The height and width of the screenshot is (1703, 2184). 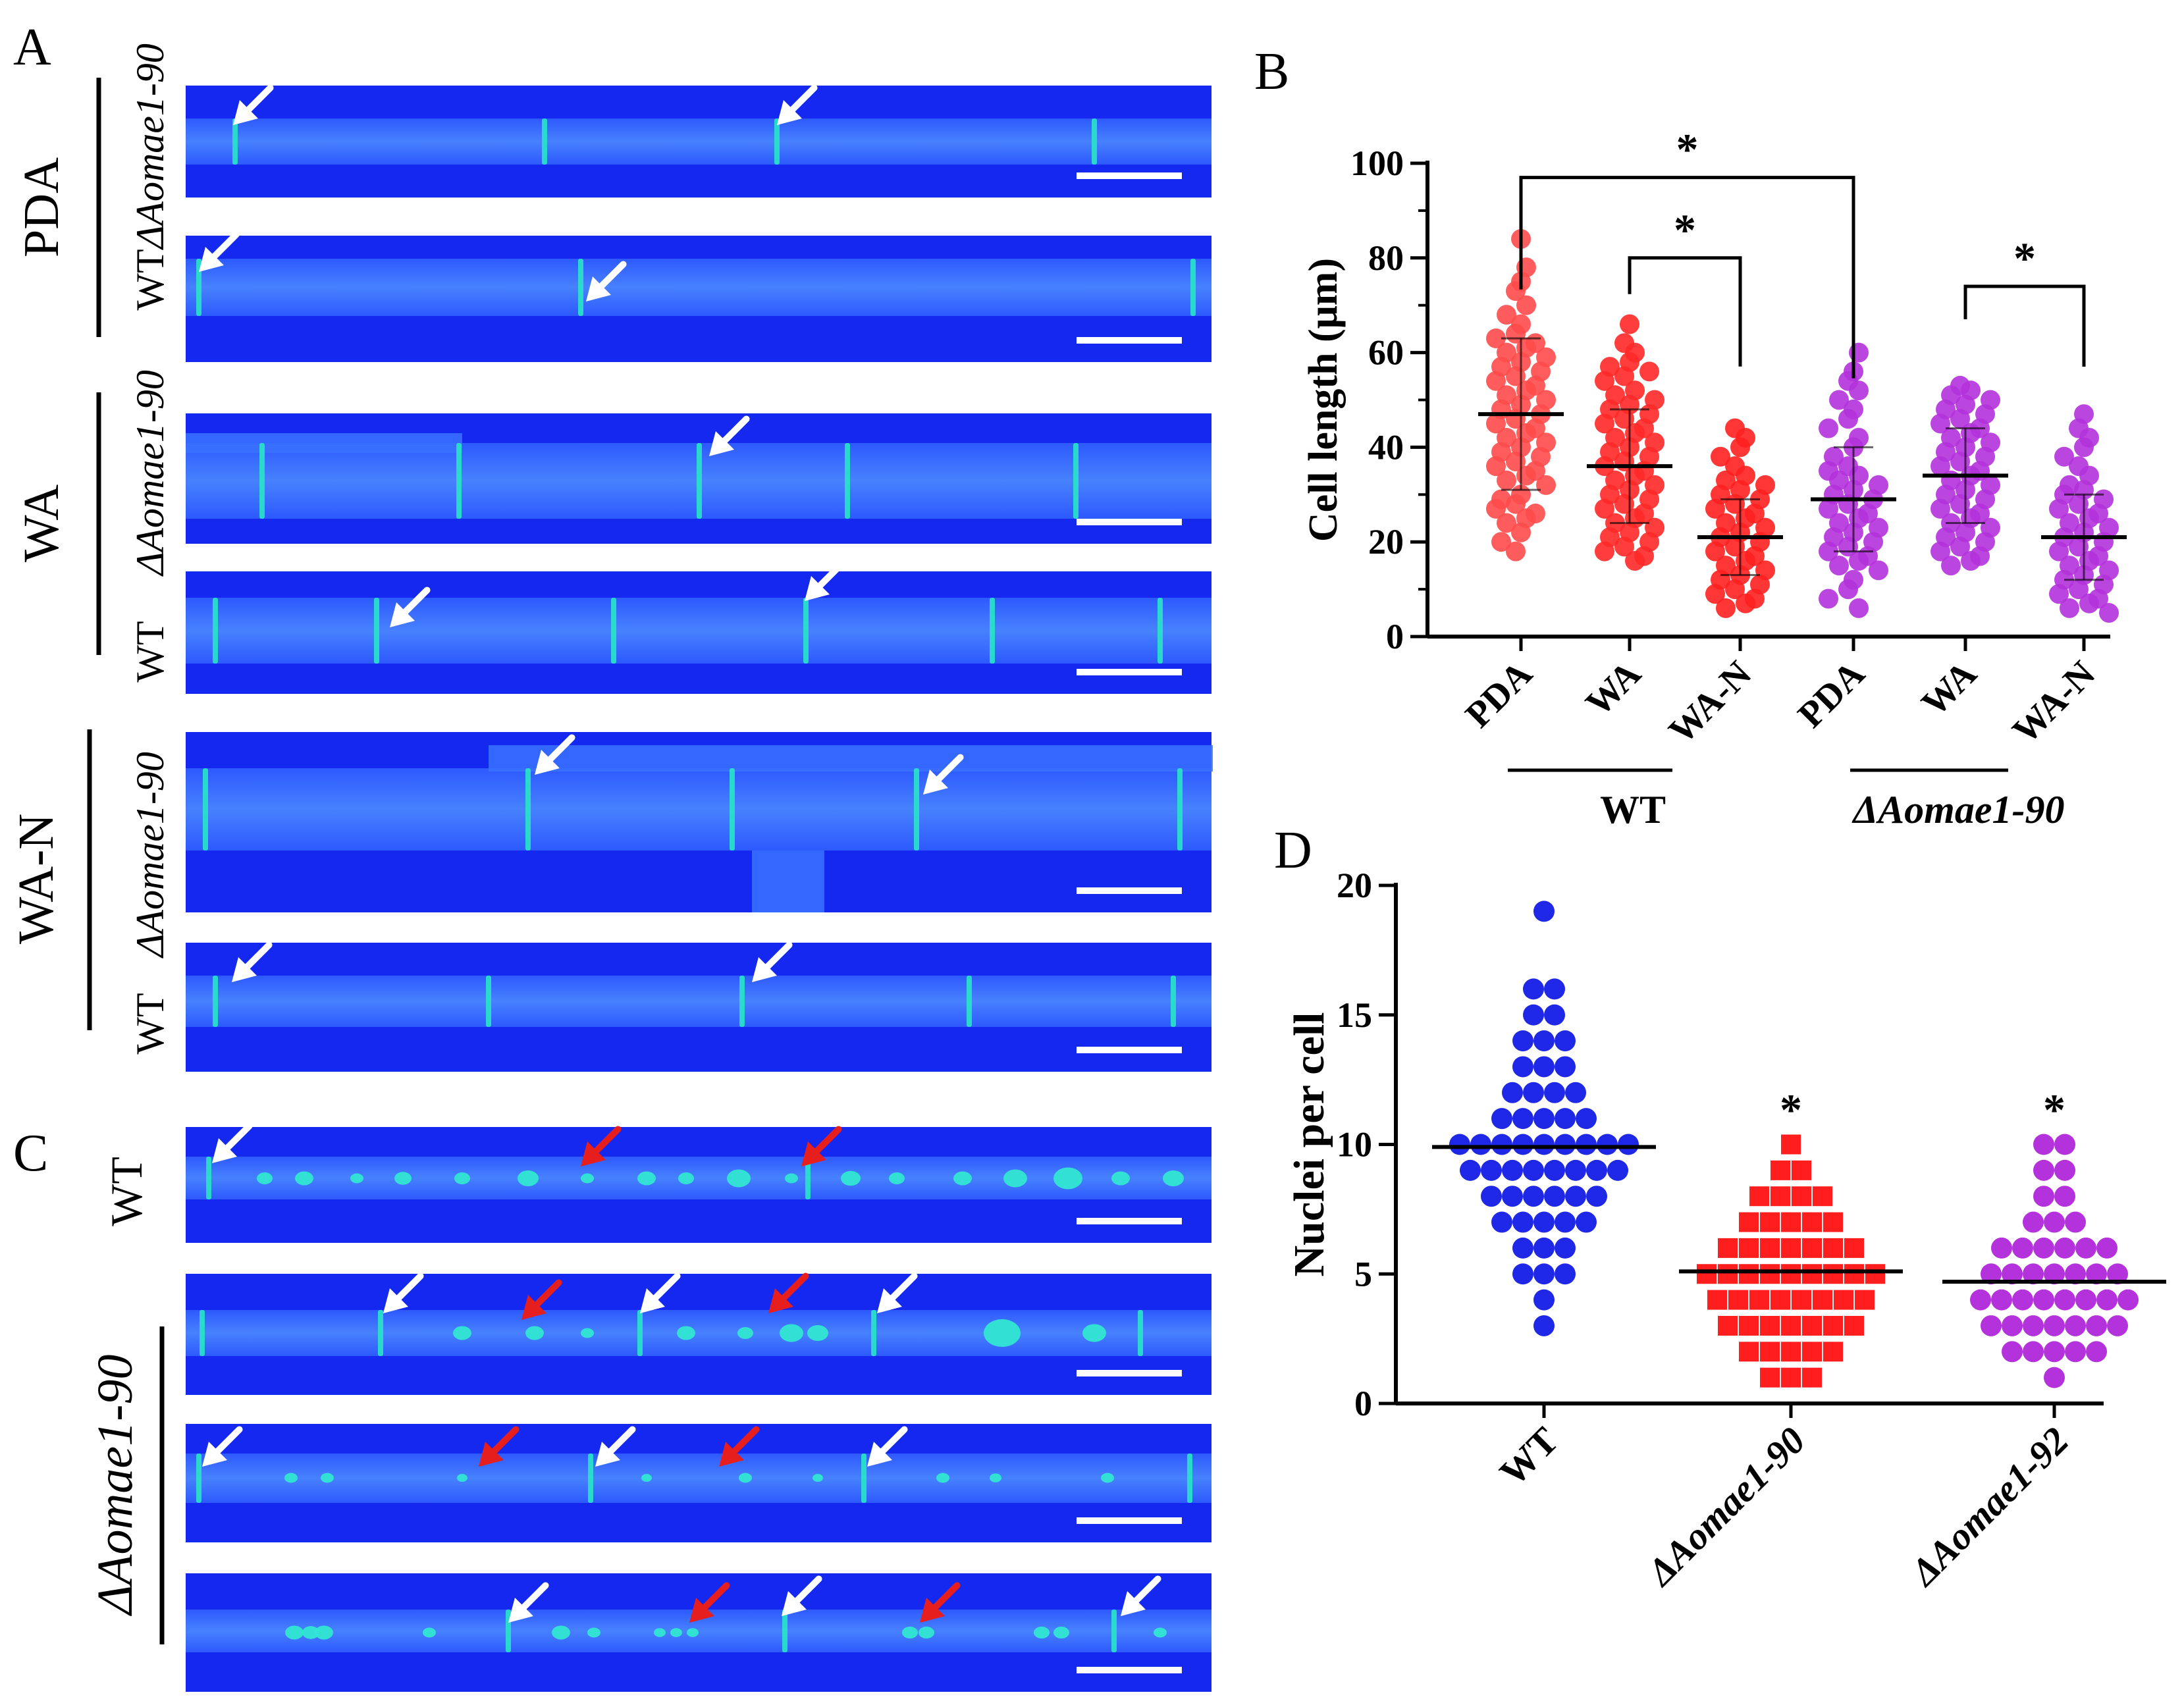 What do you see at coordinates (699, 481) in the screenshot?
I see `micrograph-wa-mutant-septum` at bounding box center [699, 481].